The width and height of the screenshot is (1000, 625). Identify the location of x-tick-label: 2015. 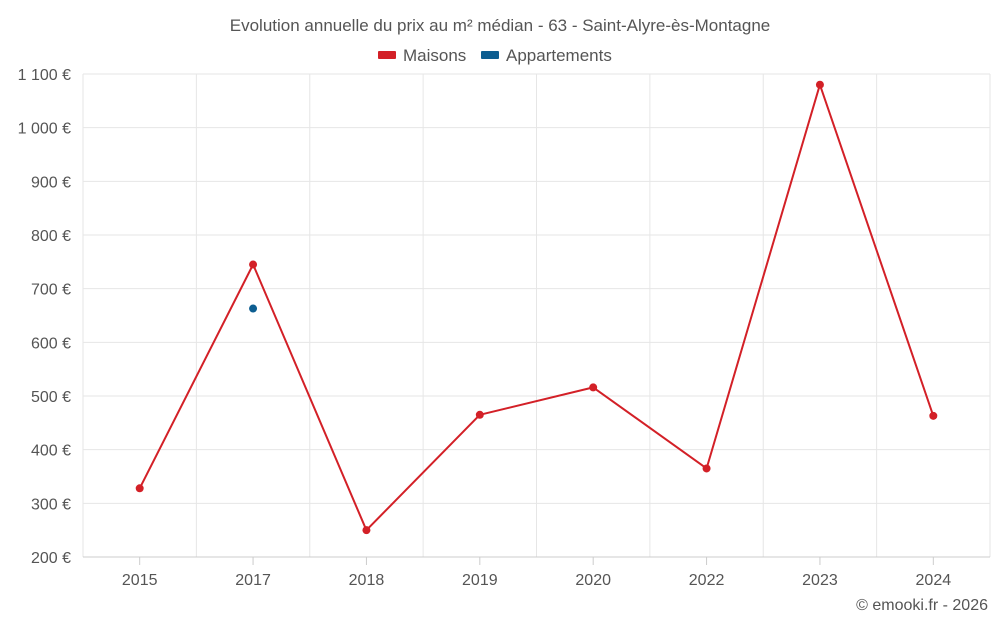
(140, 580).